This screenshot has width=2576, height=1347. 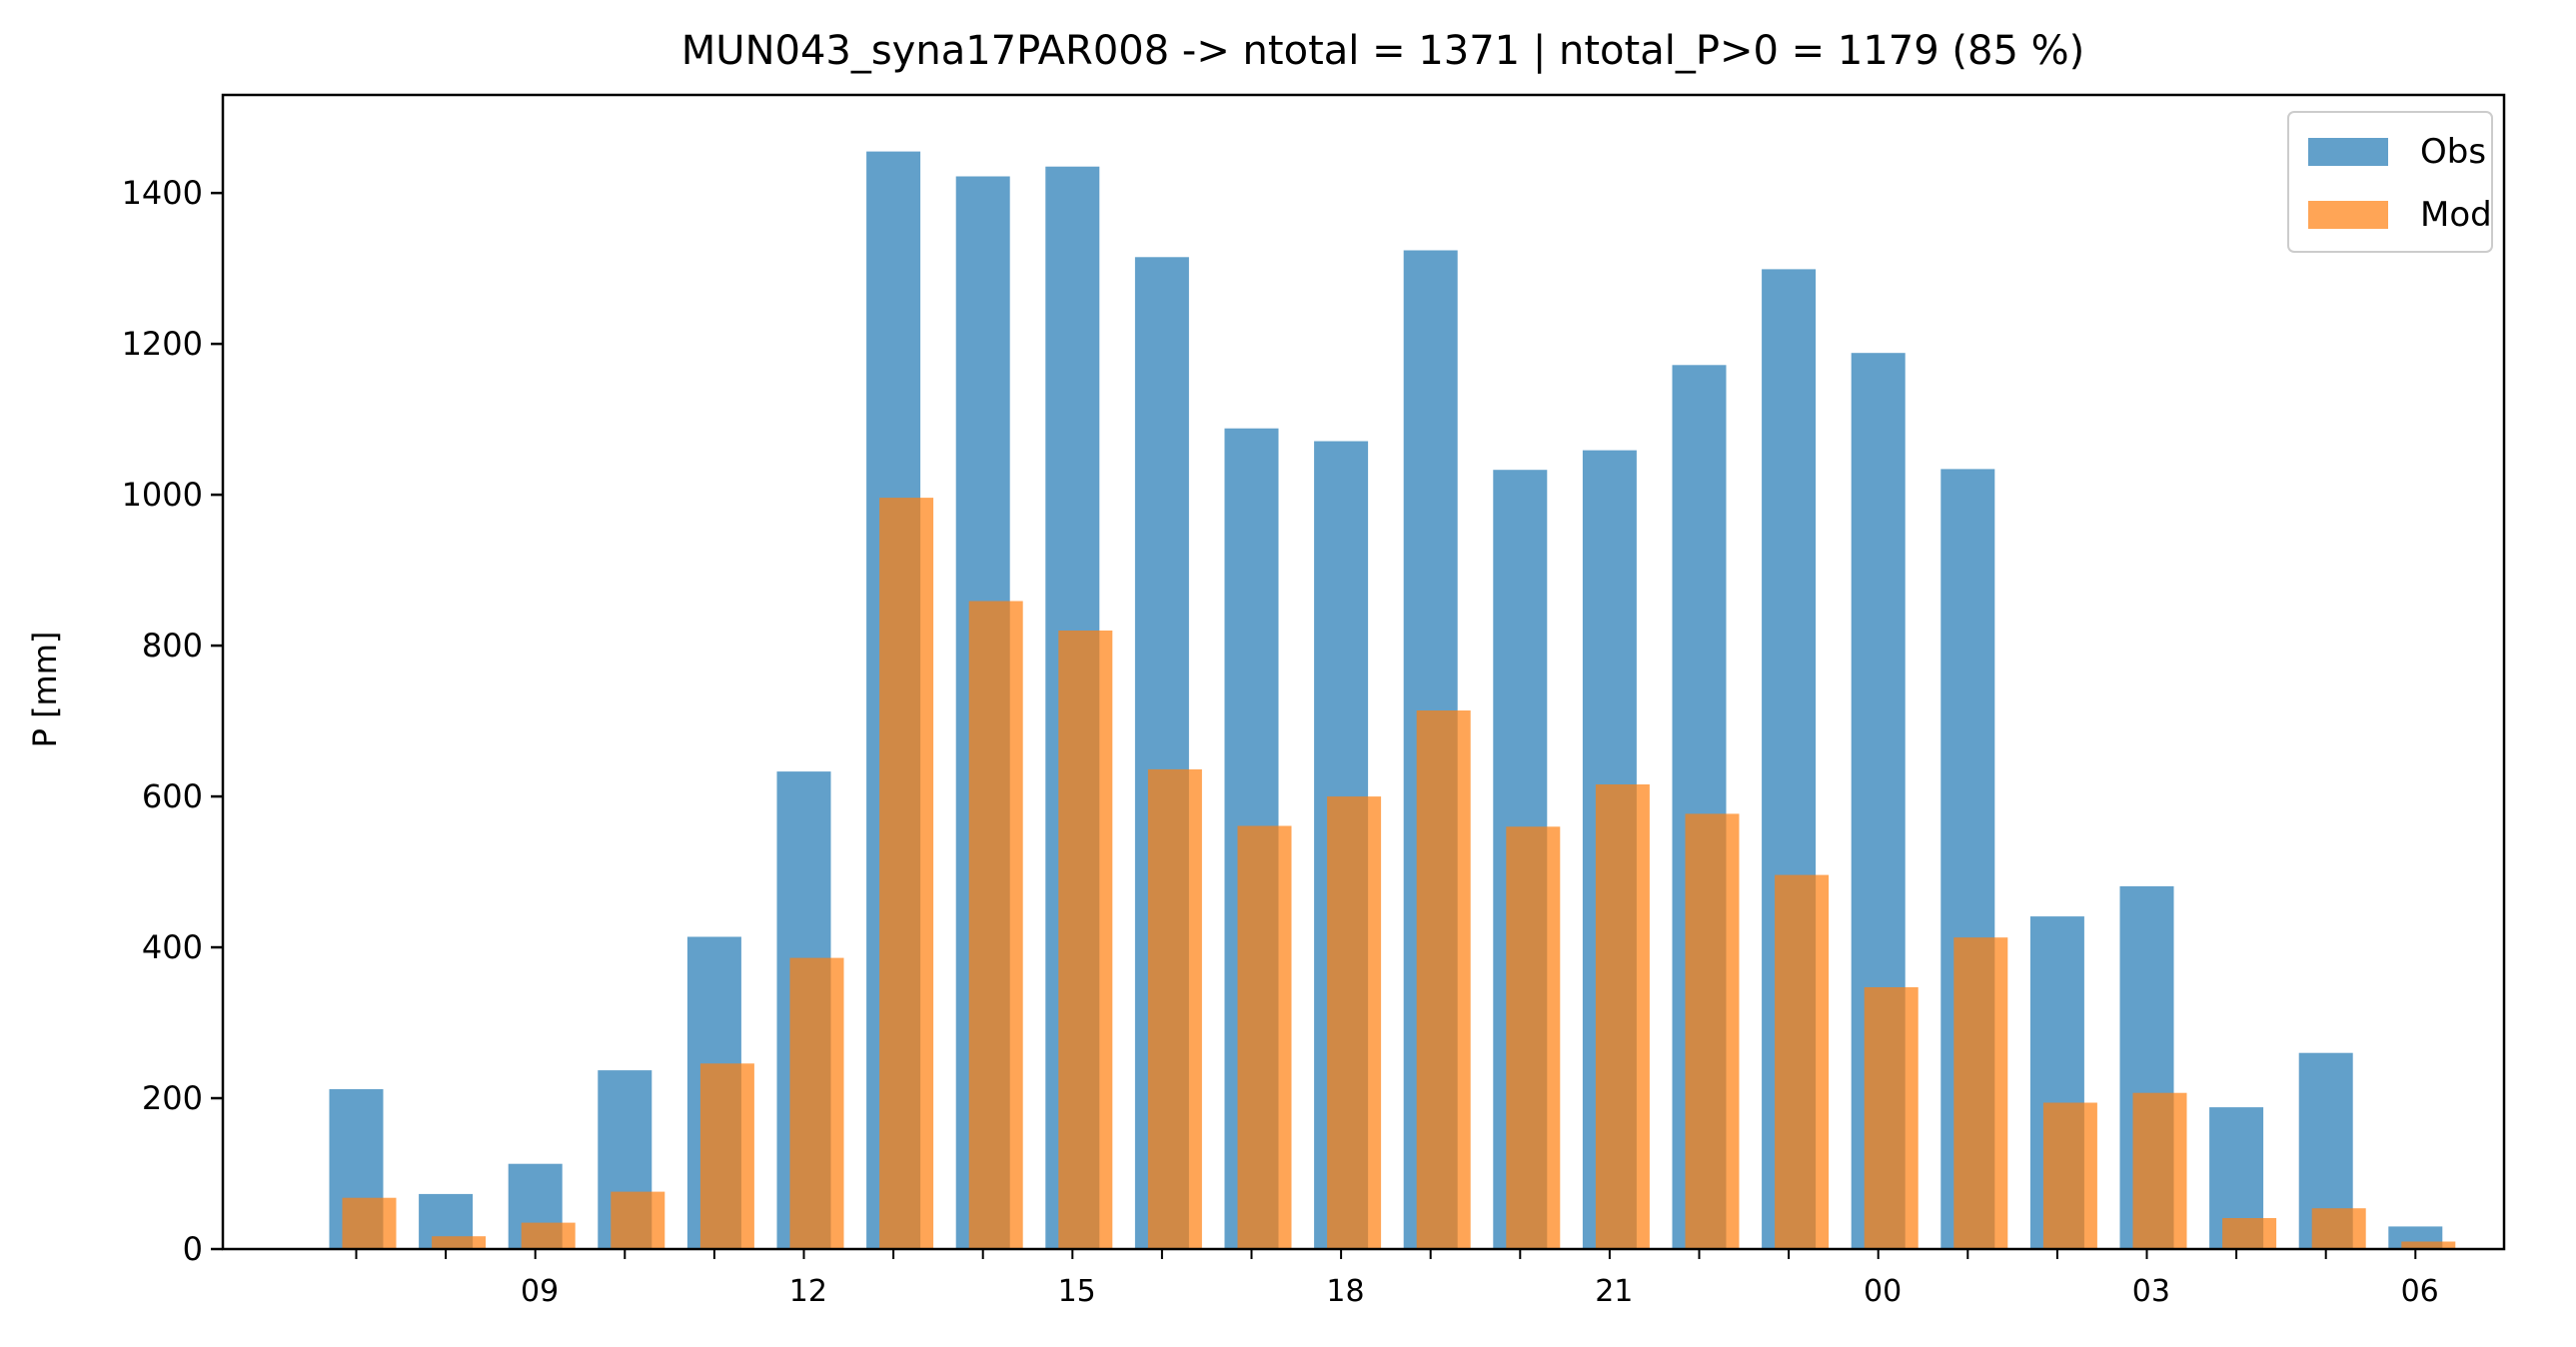 What do you see at coordinates (1077, 1291) in the screenshot?
I see `x-tick-label-15: 15` at bounding box center [1077, 1291].